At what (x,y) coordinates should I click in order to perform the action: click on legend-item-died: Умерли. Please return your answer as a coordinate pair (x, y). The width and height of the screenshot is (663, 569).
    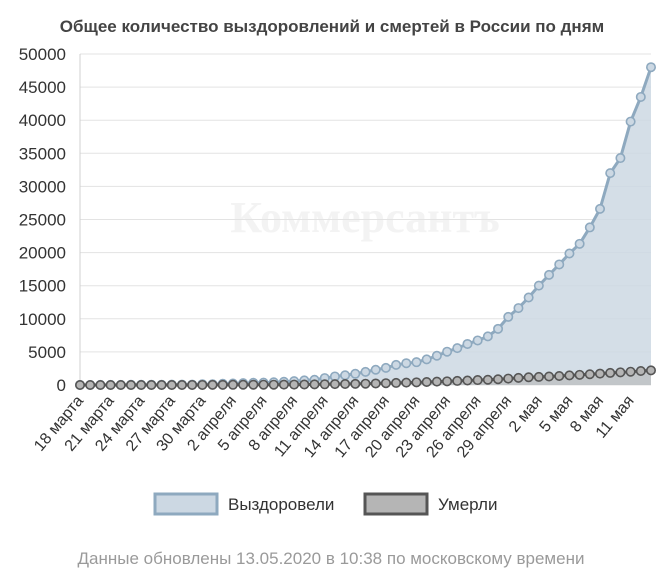
    Looking at the image, I should click on (430, 504).